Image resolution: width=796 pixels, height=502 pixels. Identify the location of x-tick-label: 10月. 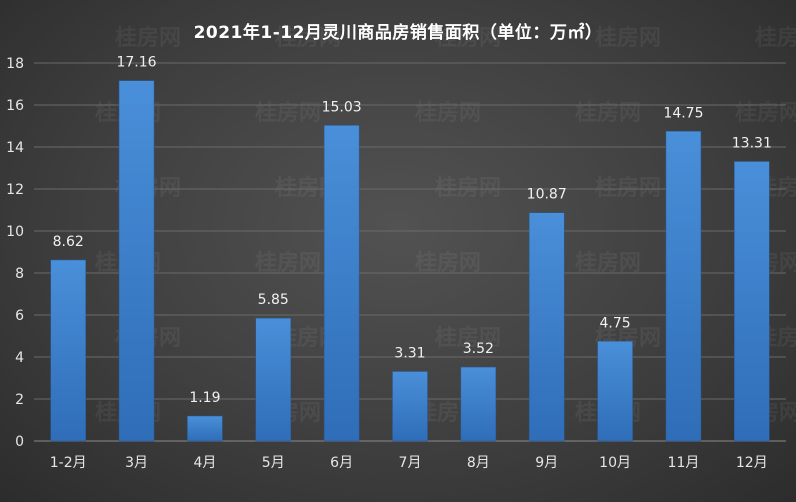
(615, 463).